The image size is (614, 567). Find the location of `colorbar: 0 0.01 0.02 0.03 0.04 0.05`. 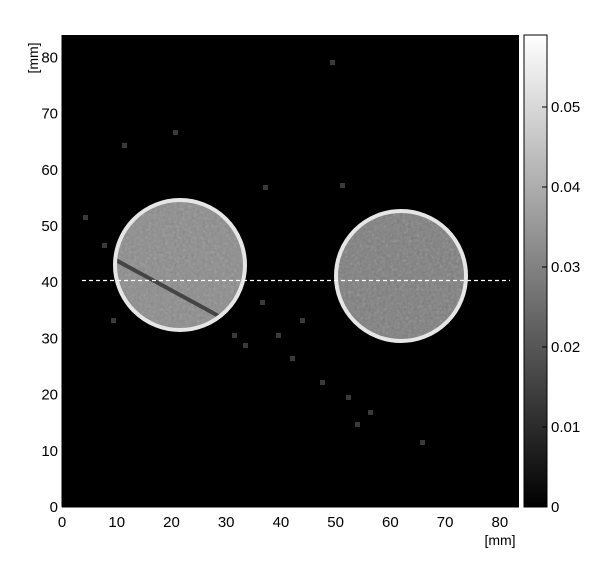

colorbar: 0 0.01 0.02 0.03 0.04 0.05 is located at coordinates (551, 275).